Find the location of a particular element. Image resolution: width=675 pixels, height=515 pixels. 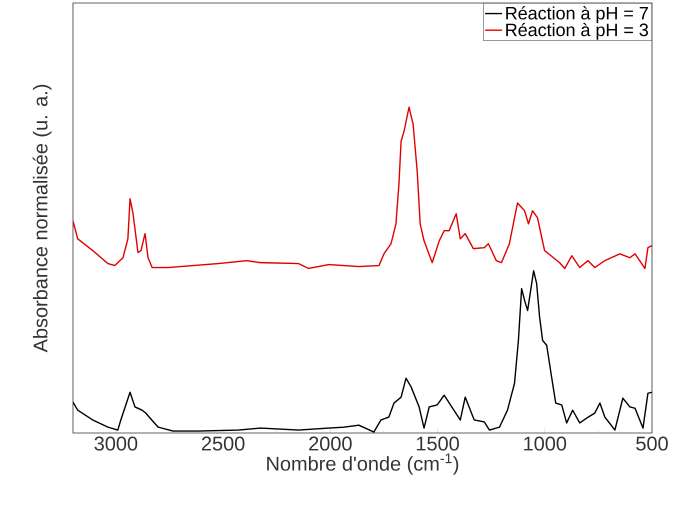

legend-label: Réaction à pH = 3 is located at coordinates (577, 31).